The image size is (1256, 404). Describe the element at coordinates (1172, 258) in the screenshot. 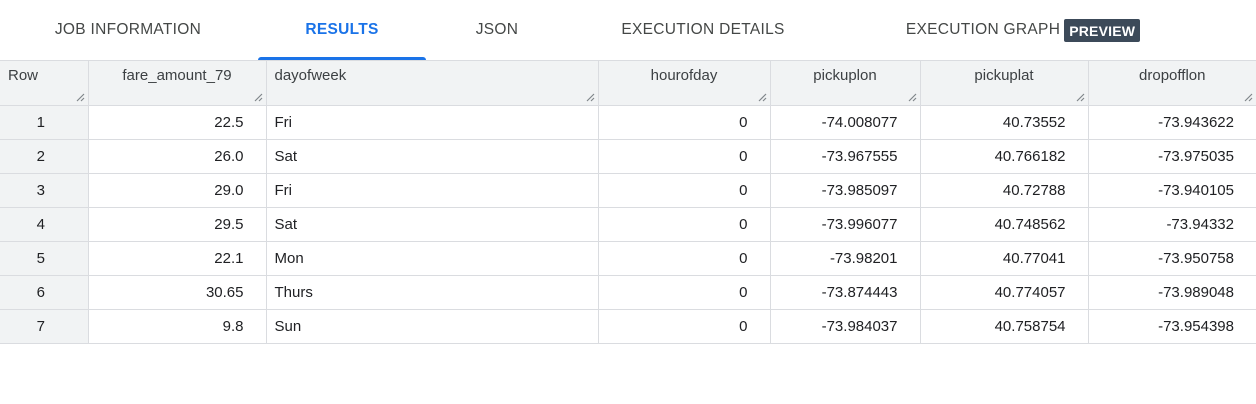

I see `dropofflon-cell: -73.950758` at that location.